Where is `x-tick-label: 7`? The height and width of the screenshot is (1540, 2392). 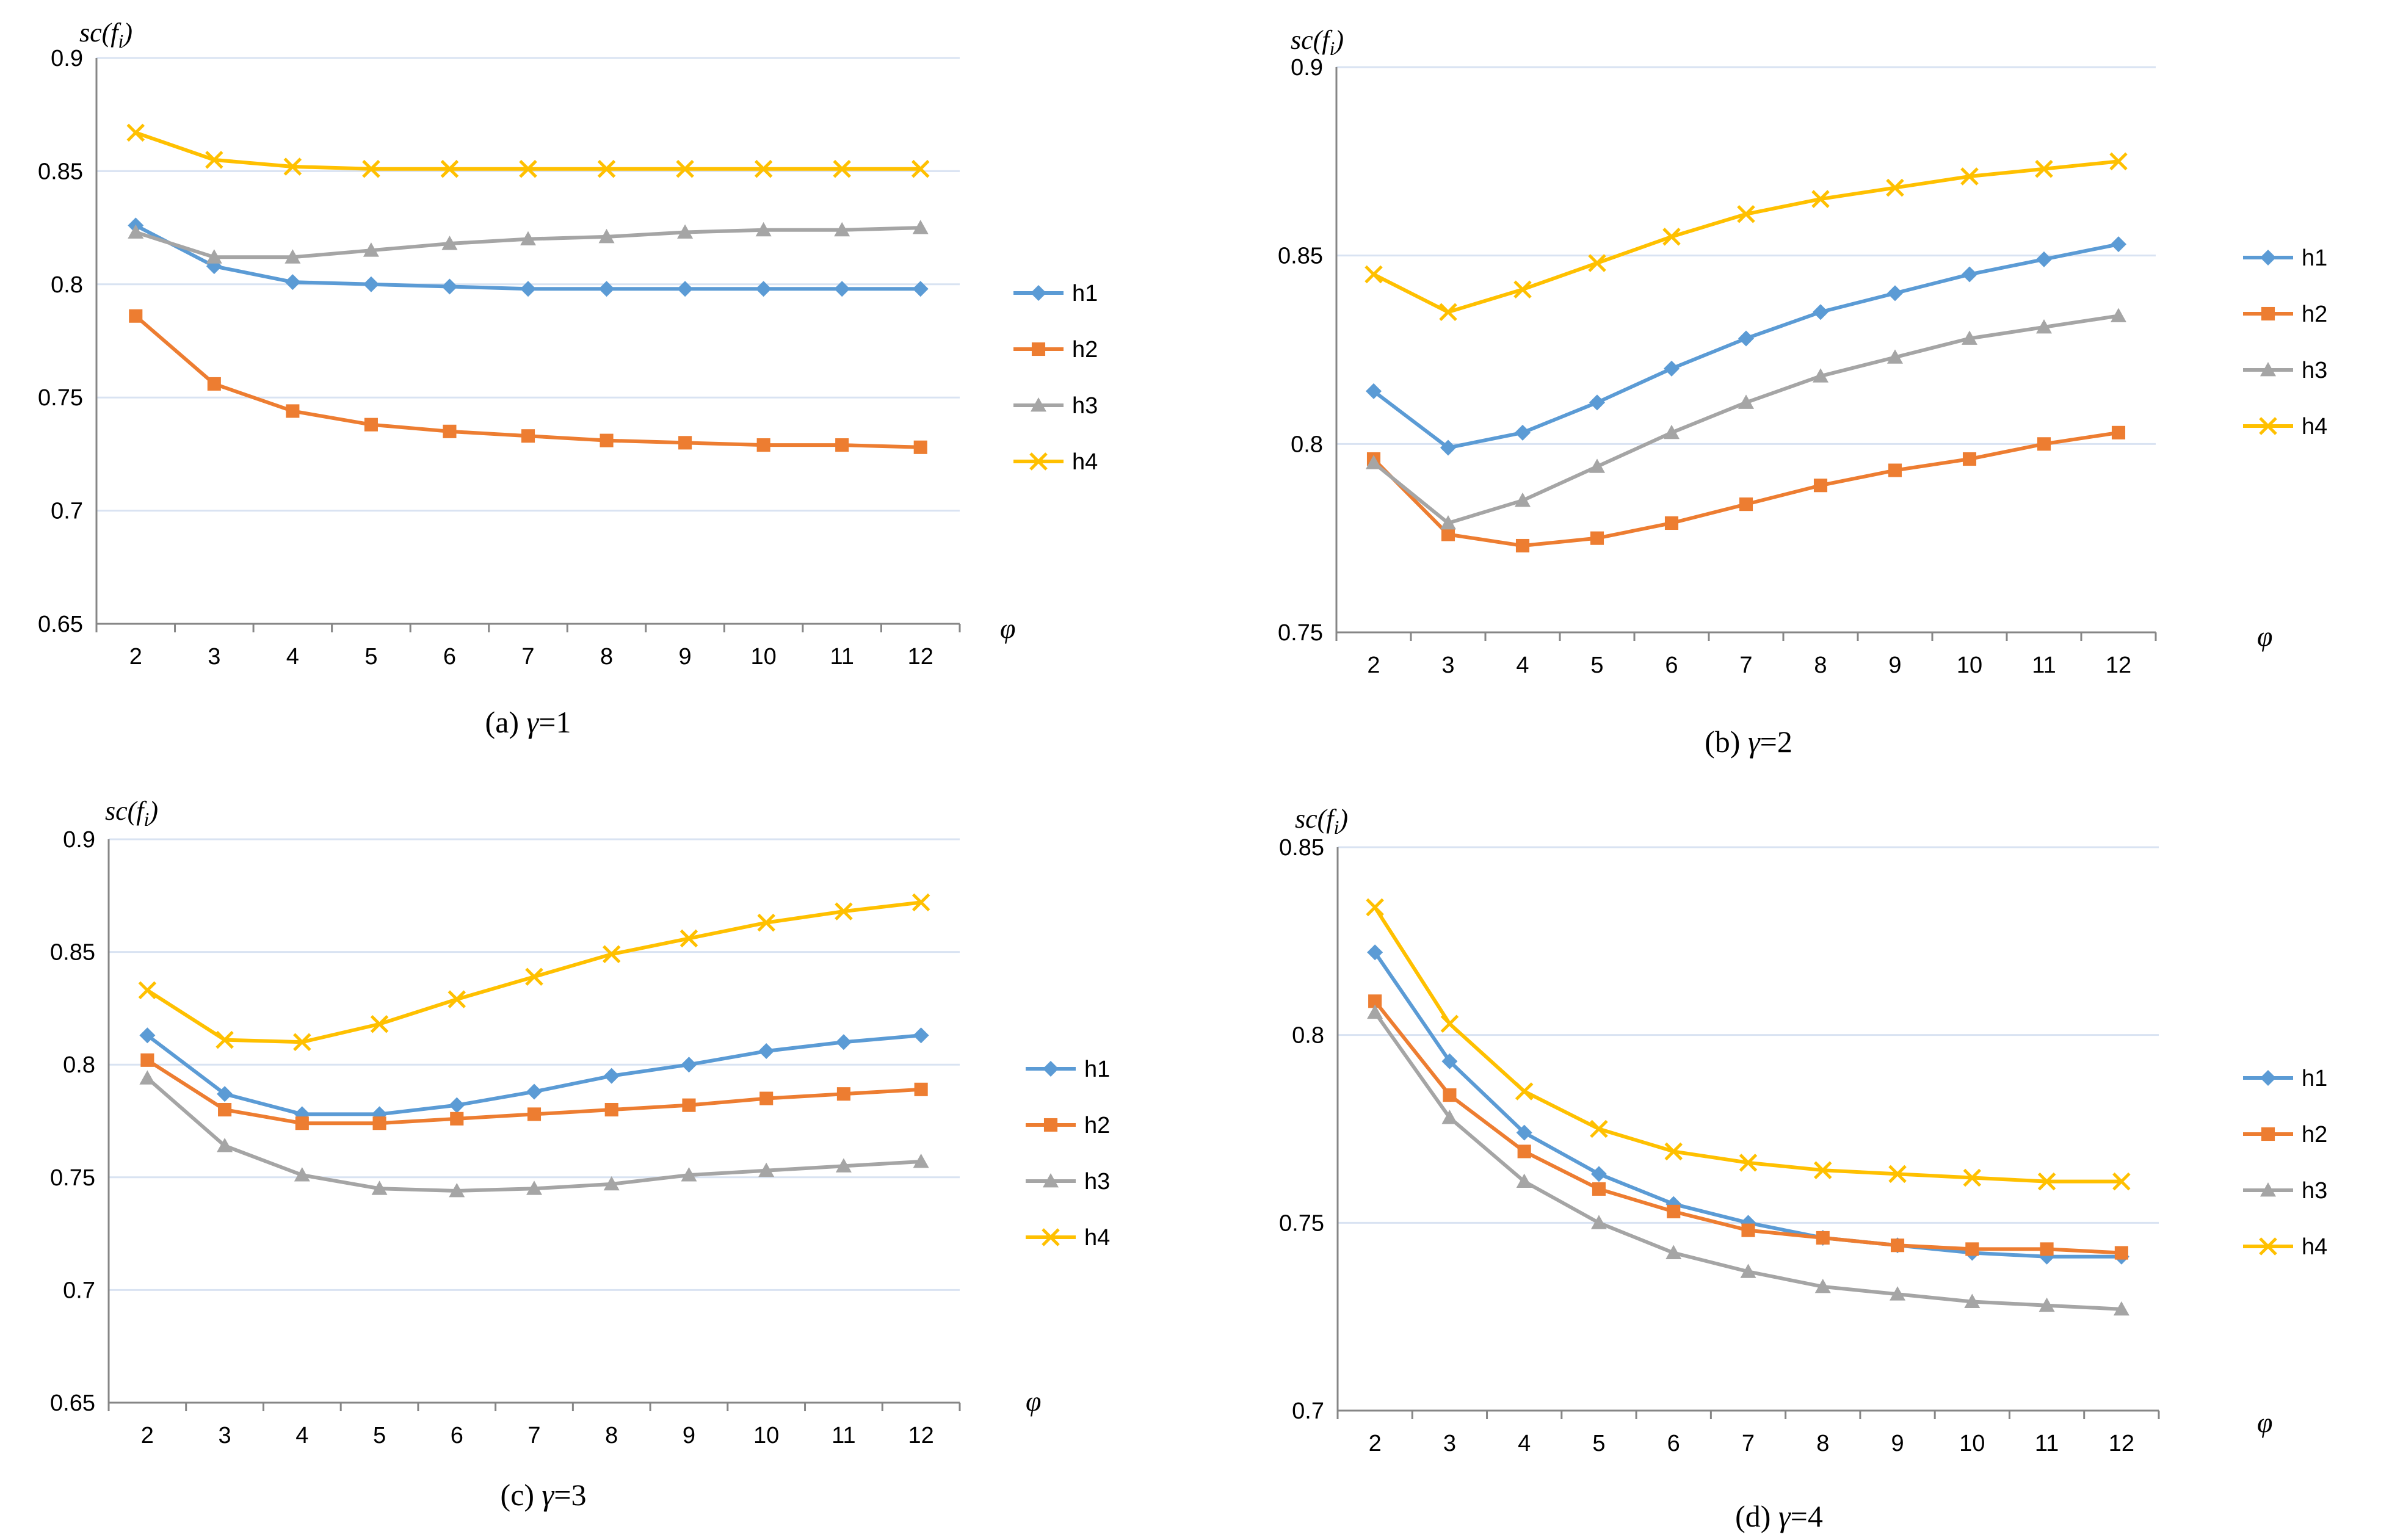 x-tick-label: 7 is located at coordinates (1745, 665).